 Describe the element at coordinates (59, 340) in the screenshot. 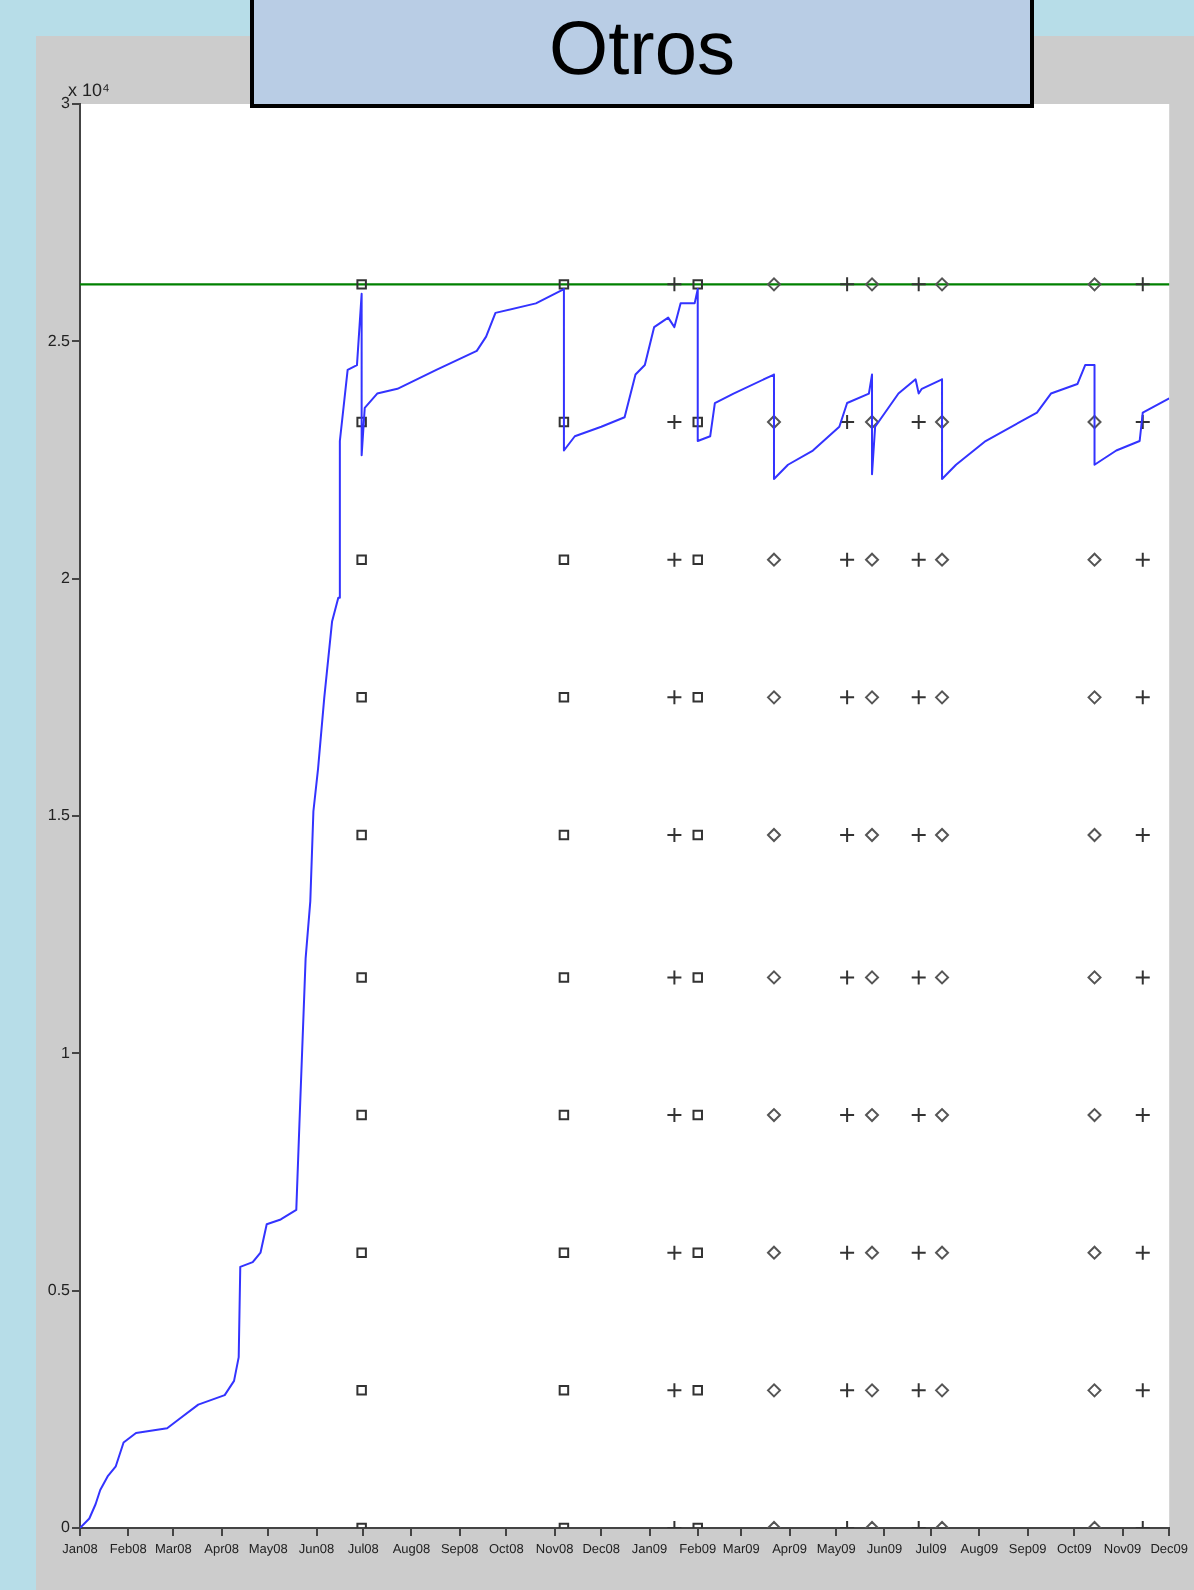

I see `y-tick-label: 2.5` at that location.